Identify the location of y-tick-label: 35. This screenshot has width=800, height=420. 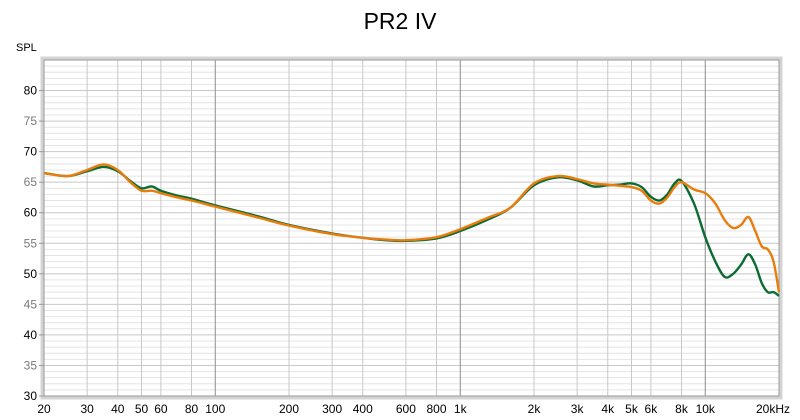
(31, 365).